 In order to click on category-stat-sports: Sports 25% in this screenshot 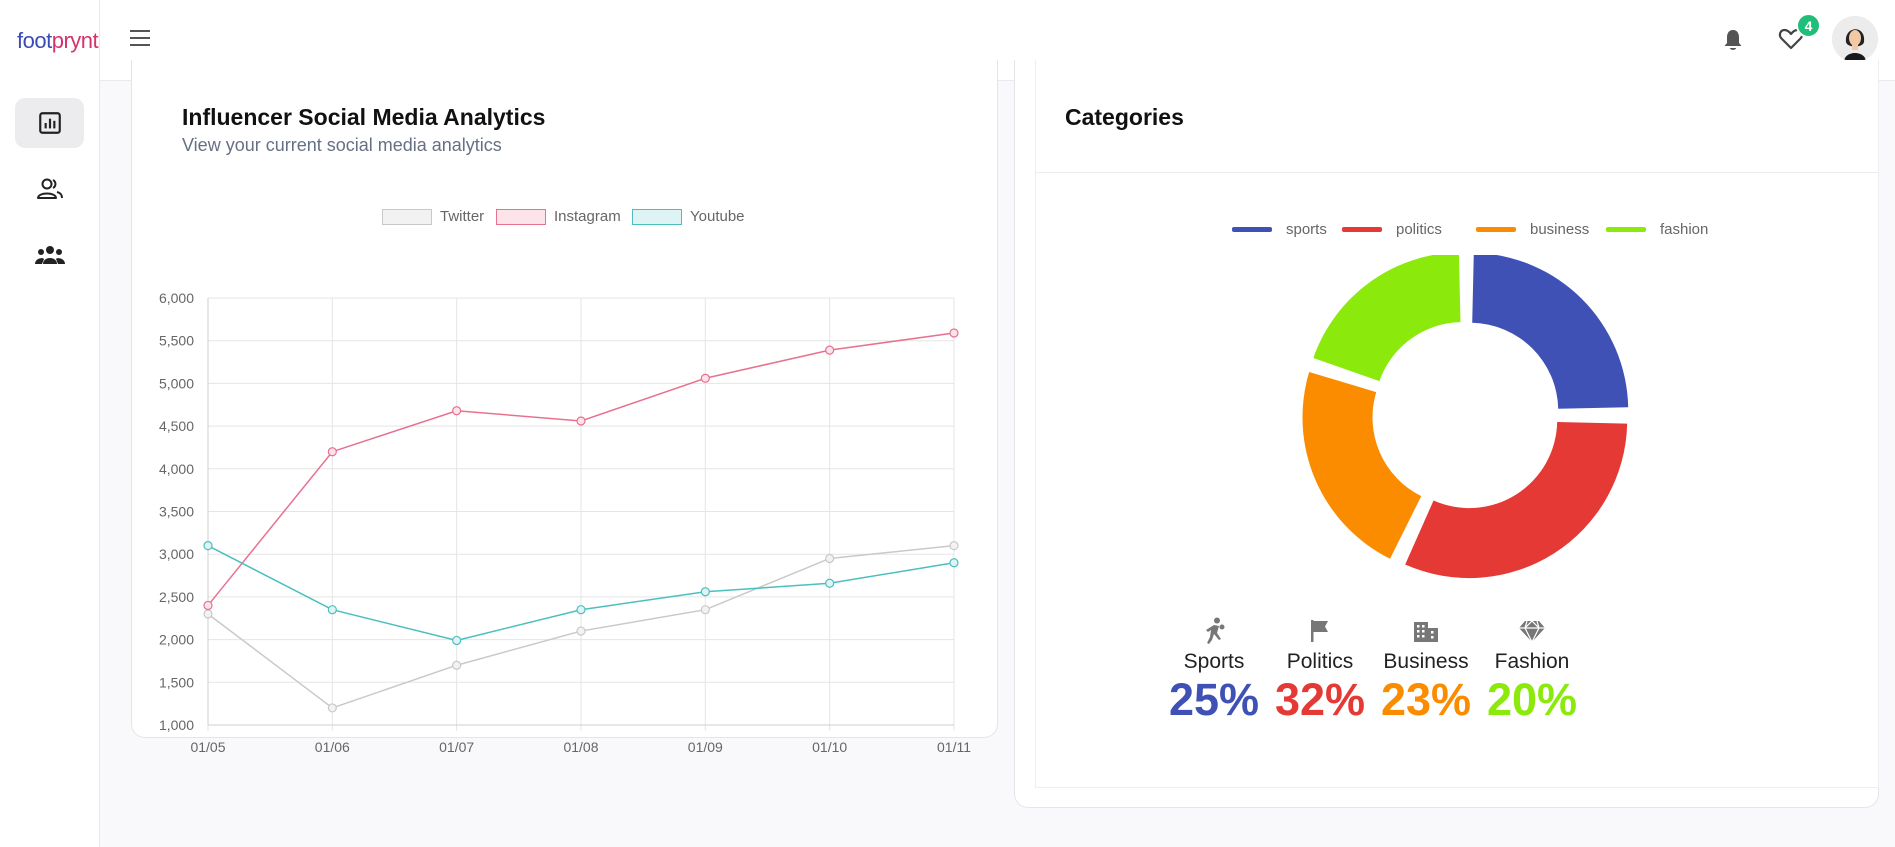, I will do `click(1214, 670)`.